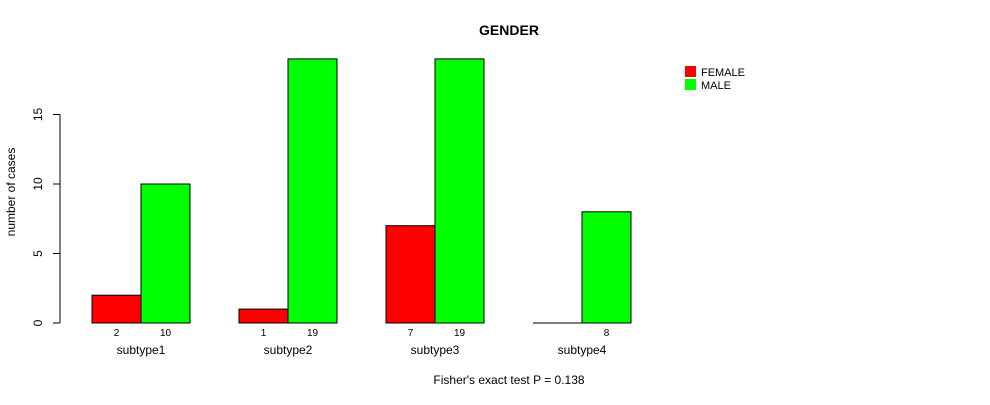 The height and width of the screenshot is (405, 990). I want to click on category-label-subtype1: subtype1, so click(141, 350).